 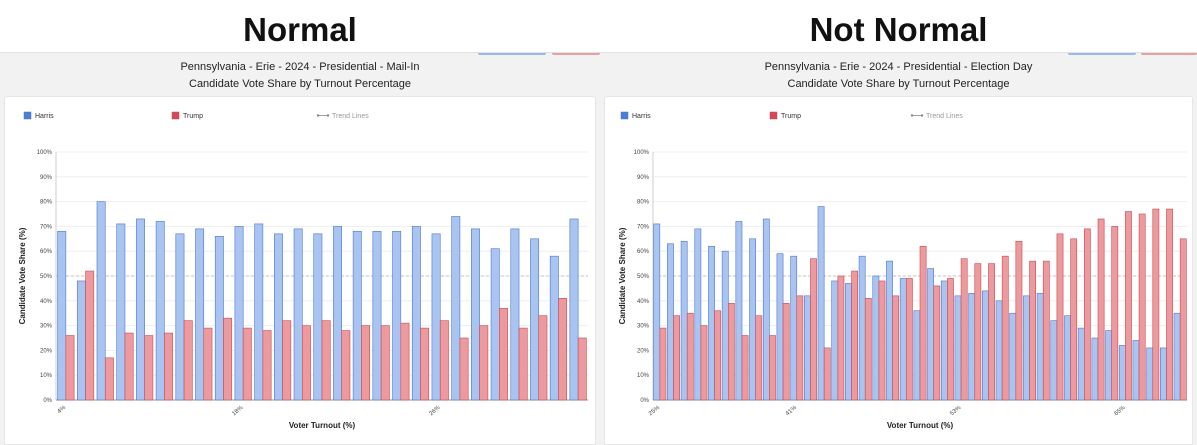 What do you see at coordinates (193, 116) in the screenshot?
I see `legend-trump-label: Trump` at bounding box center [193, 116].